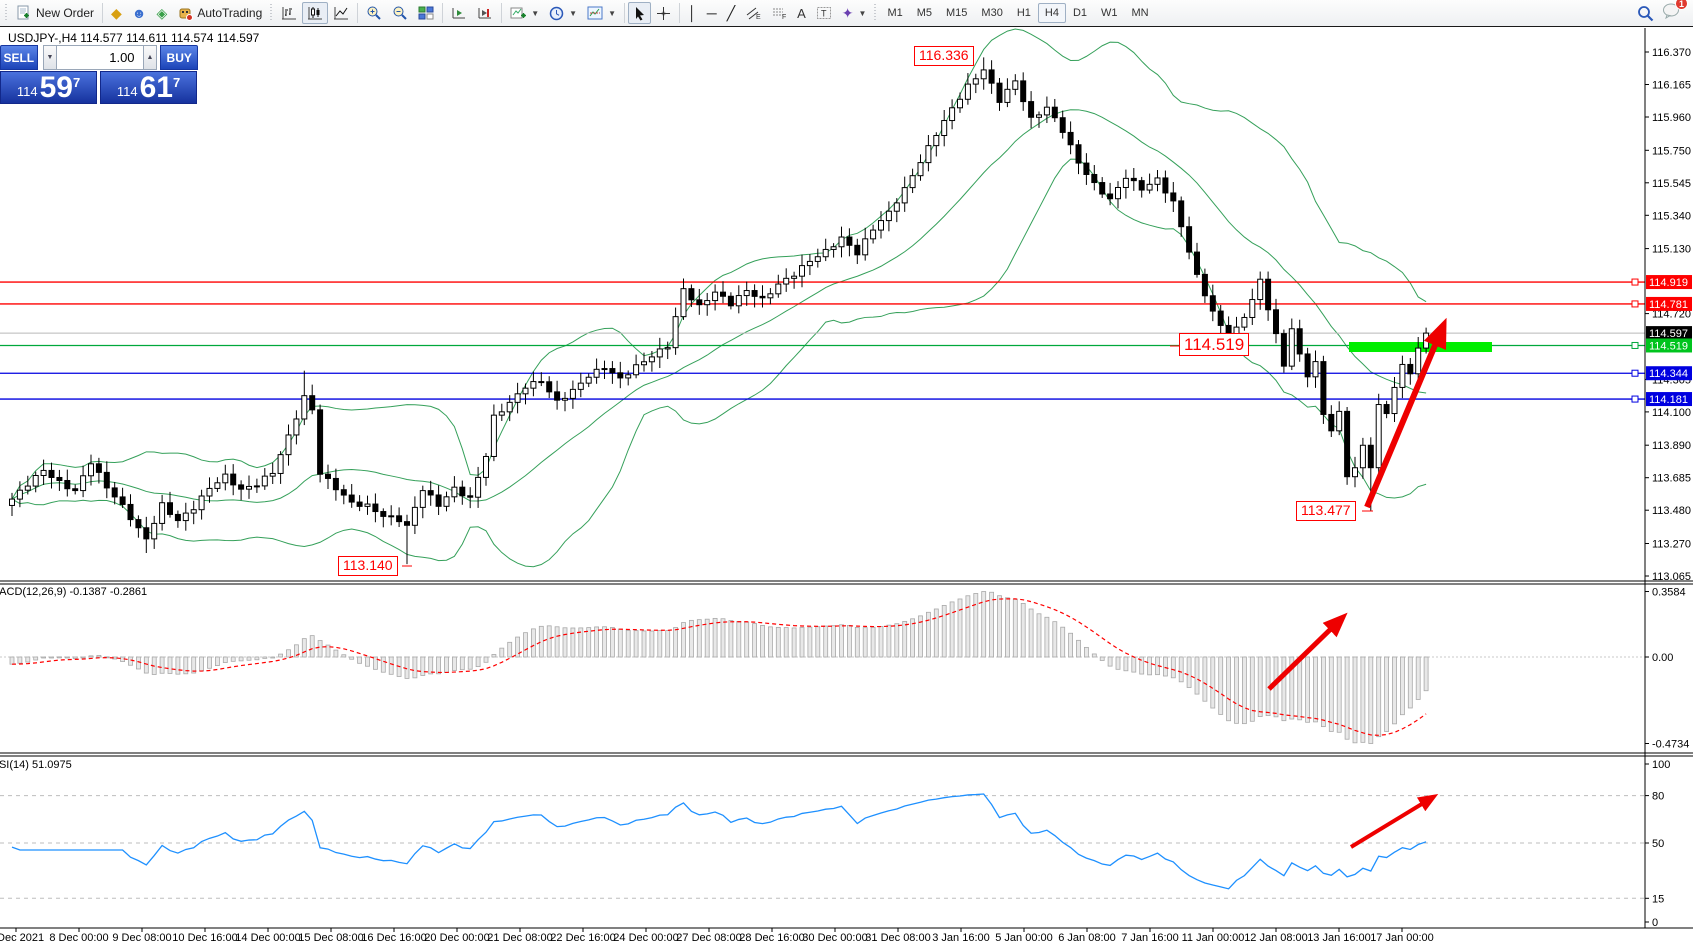 This screenshot has height=946, width=1693. What do you see at coordinates (50, 57) in the screenshot?
I see `volume-decrease-button: ▼` at bounding box center [50, 57].